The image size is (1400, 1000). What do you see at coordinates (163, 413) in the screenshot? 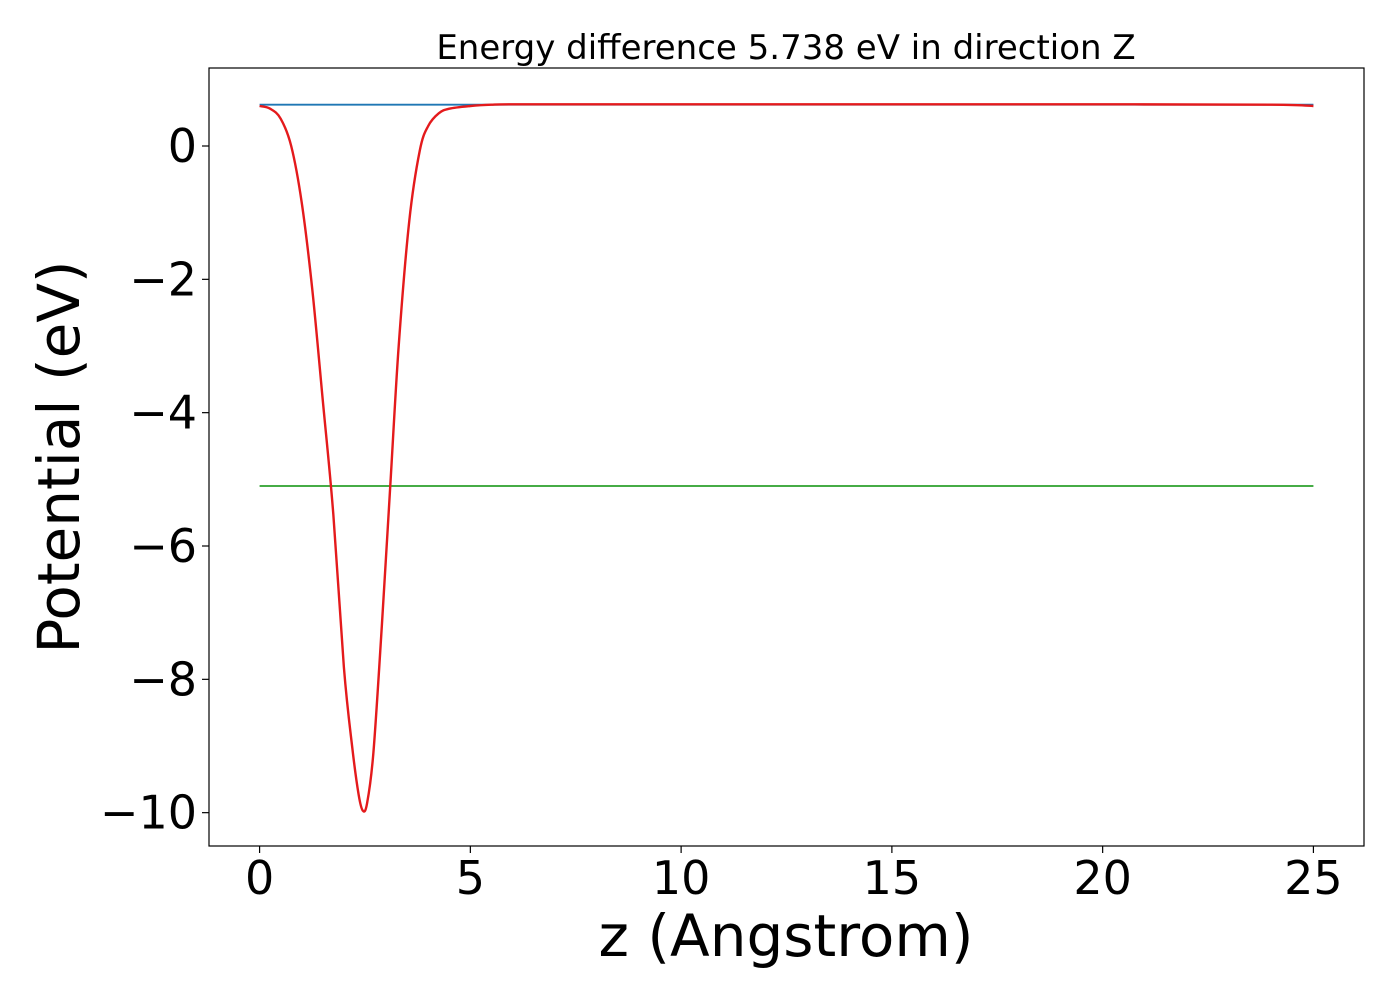
I see `y-tick-label: −4` at bounding box center [163, 413].